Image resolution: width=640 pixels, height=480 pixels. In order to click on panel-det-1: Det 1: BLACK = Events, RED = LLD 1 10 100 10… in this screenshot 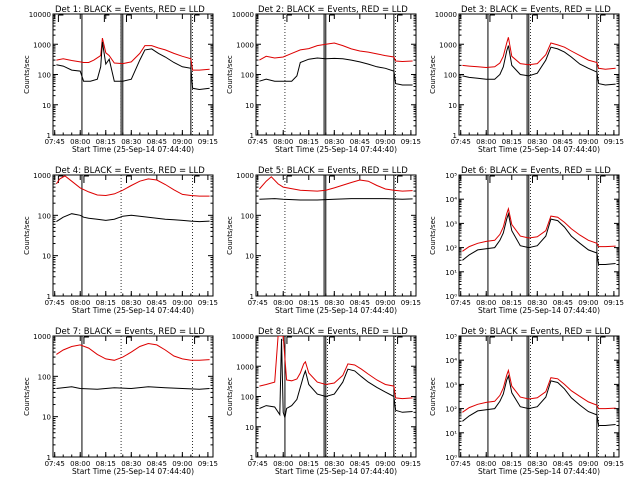, I will do `click(120, 79)`.